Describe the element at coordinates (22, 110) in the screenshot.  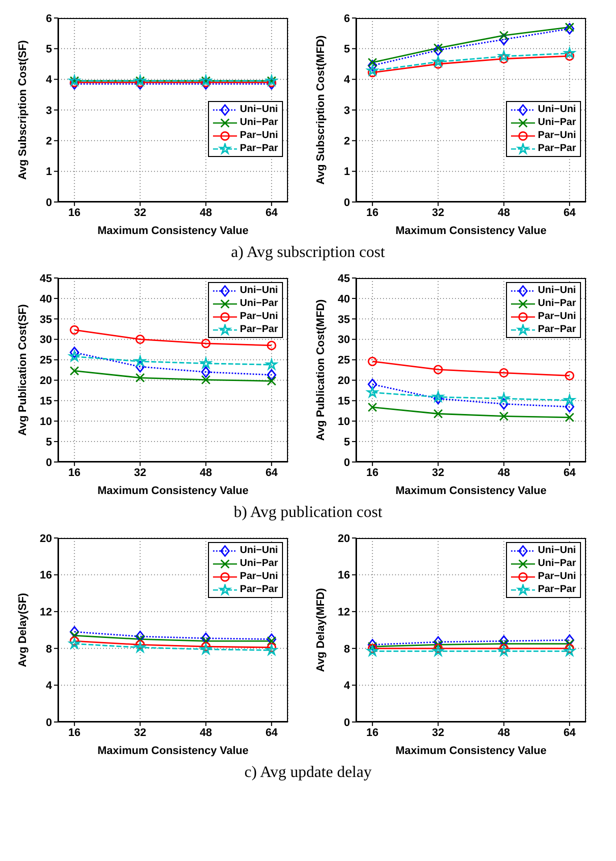
I see `y-axis-title: Avg Subscription Cost(SF)` at that location.